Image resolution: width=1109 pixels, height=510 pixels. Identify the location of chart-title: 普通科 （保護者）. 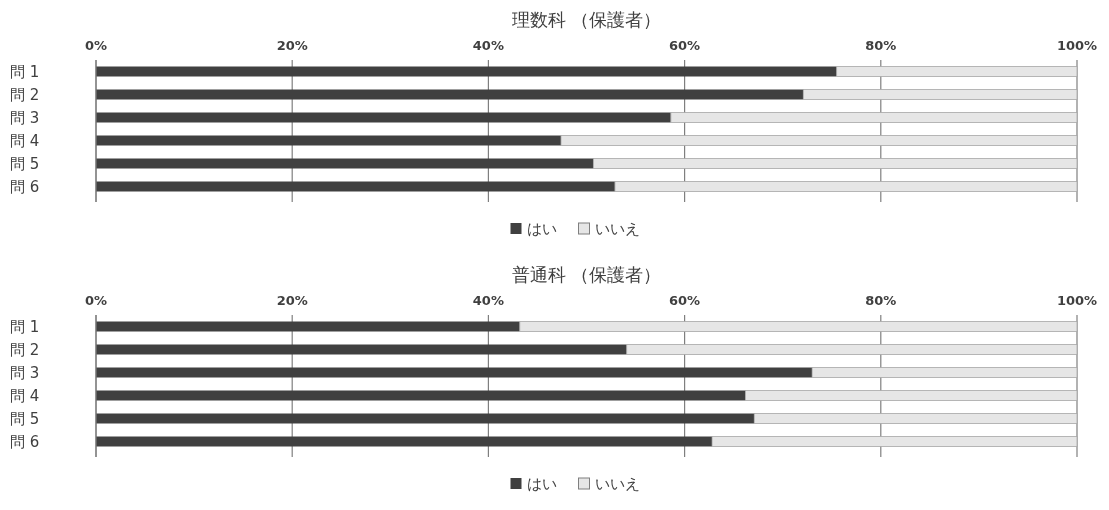
(586, 274).